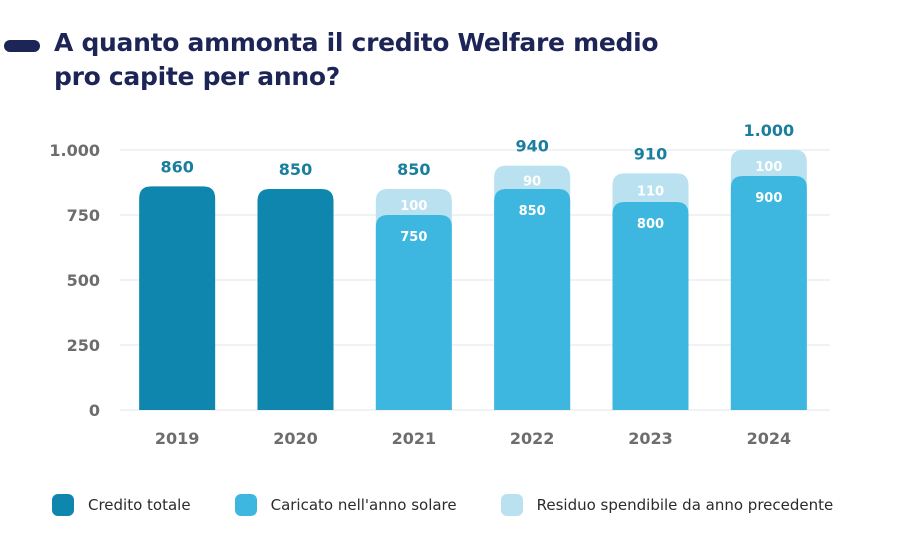  I want to click on data-label-caricato: 800, so click(650, 224).